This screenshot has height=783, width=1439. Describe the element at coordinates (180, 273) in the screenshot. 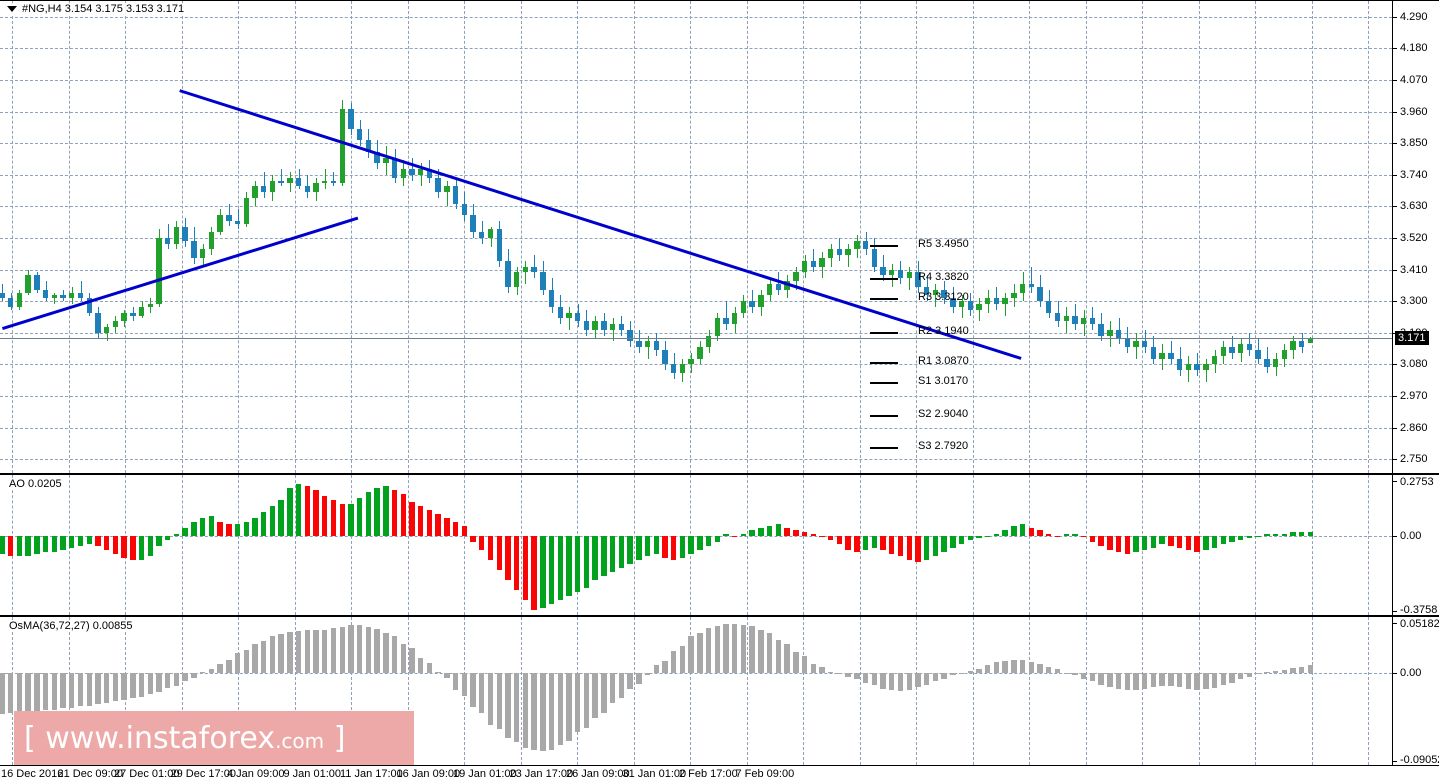

I see `trendline-ascending-support` at that location.